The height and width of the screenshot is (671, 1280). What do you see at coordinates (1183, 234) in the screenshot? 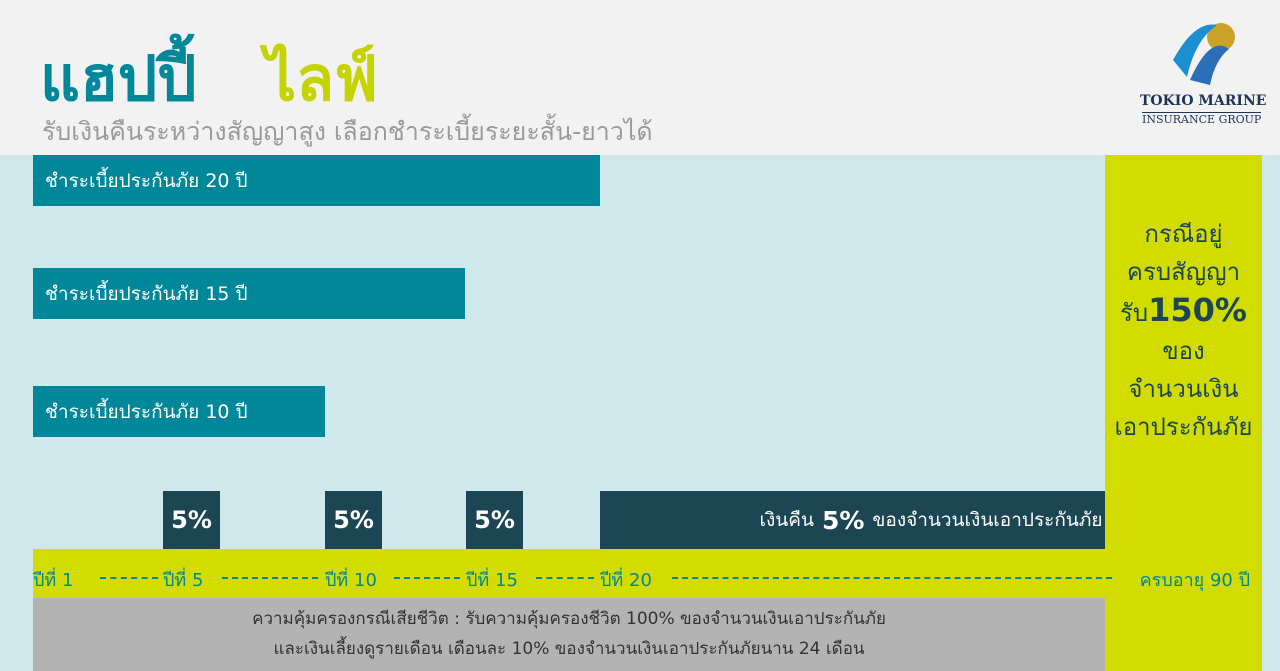
I see `maturity-line: กรณีอยู่` at bounding box center [1183, 234].